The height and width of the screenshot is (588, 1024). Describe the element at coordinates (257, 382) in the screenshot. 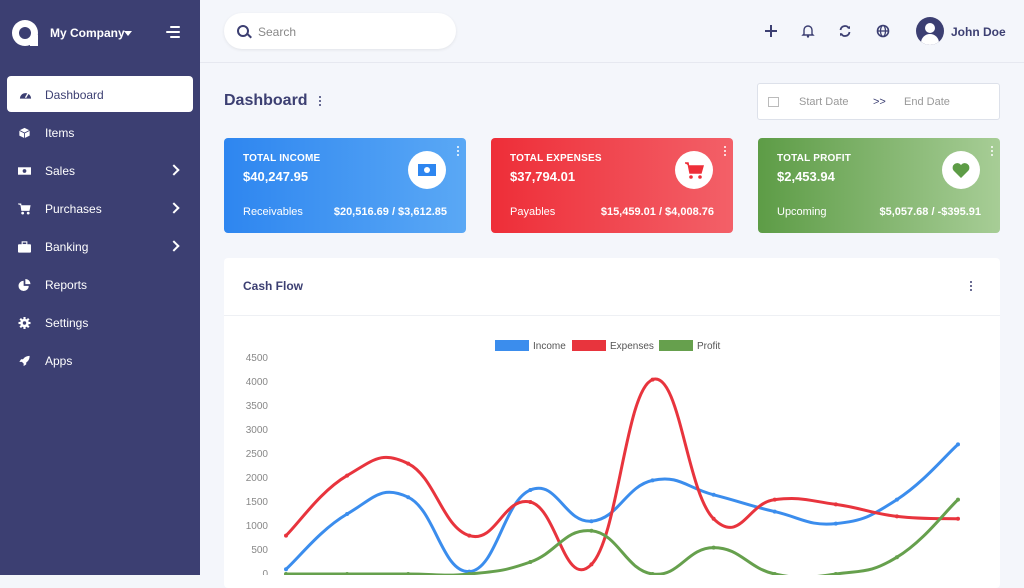

I see `y-tick-label: 4000` at that location.